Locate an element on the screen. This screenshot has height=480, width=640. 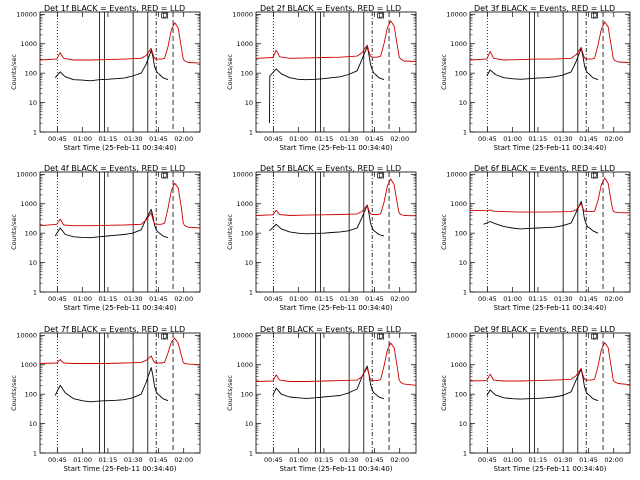
panel-title: Det 9f BLACK = Events, RED = LLD is located at coordinates (544, 329).